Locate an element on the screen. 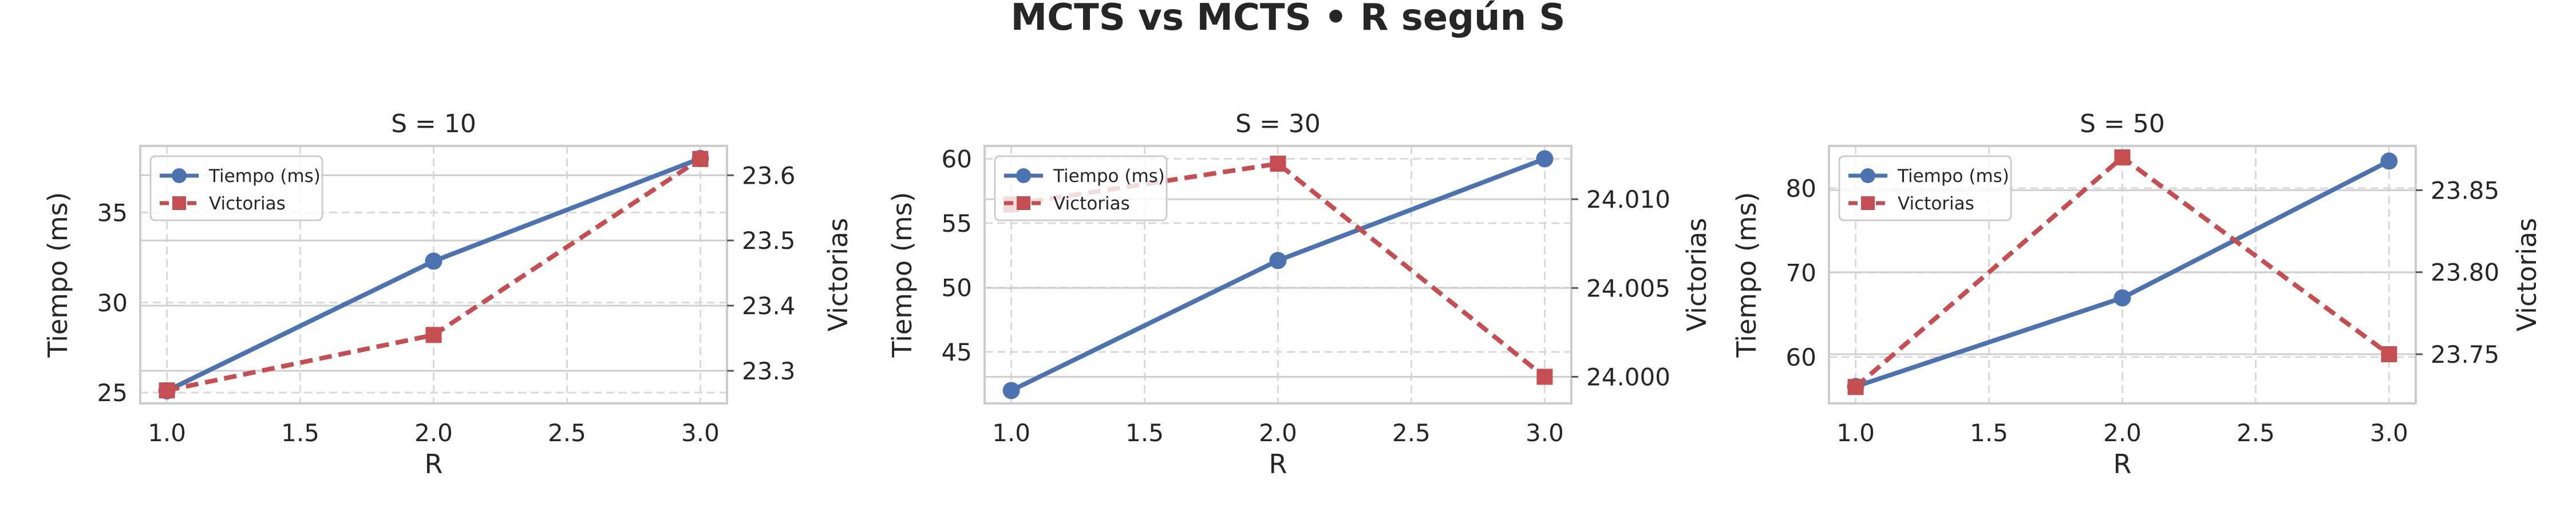 This screenshot has width=2576, height=515. y-tick-label: 35 is located at coordinates (112, 213).